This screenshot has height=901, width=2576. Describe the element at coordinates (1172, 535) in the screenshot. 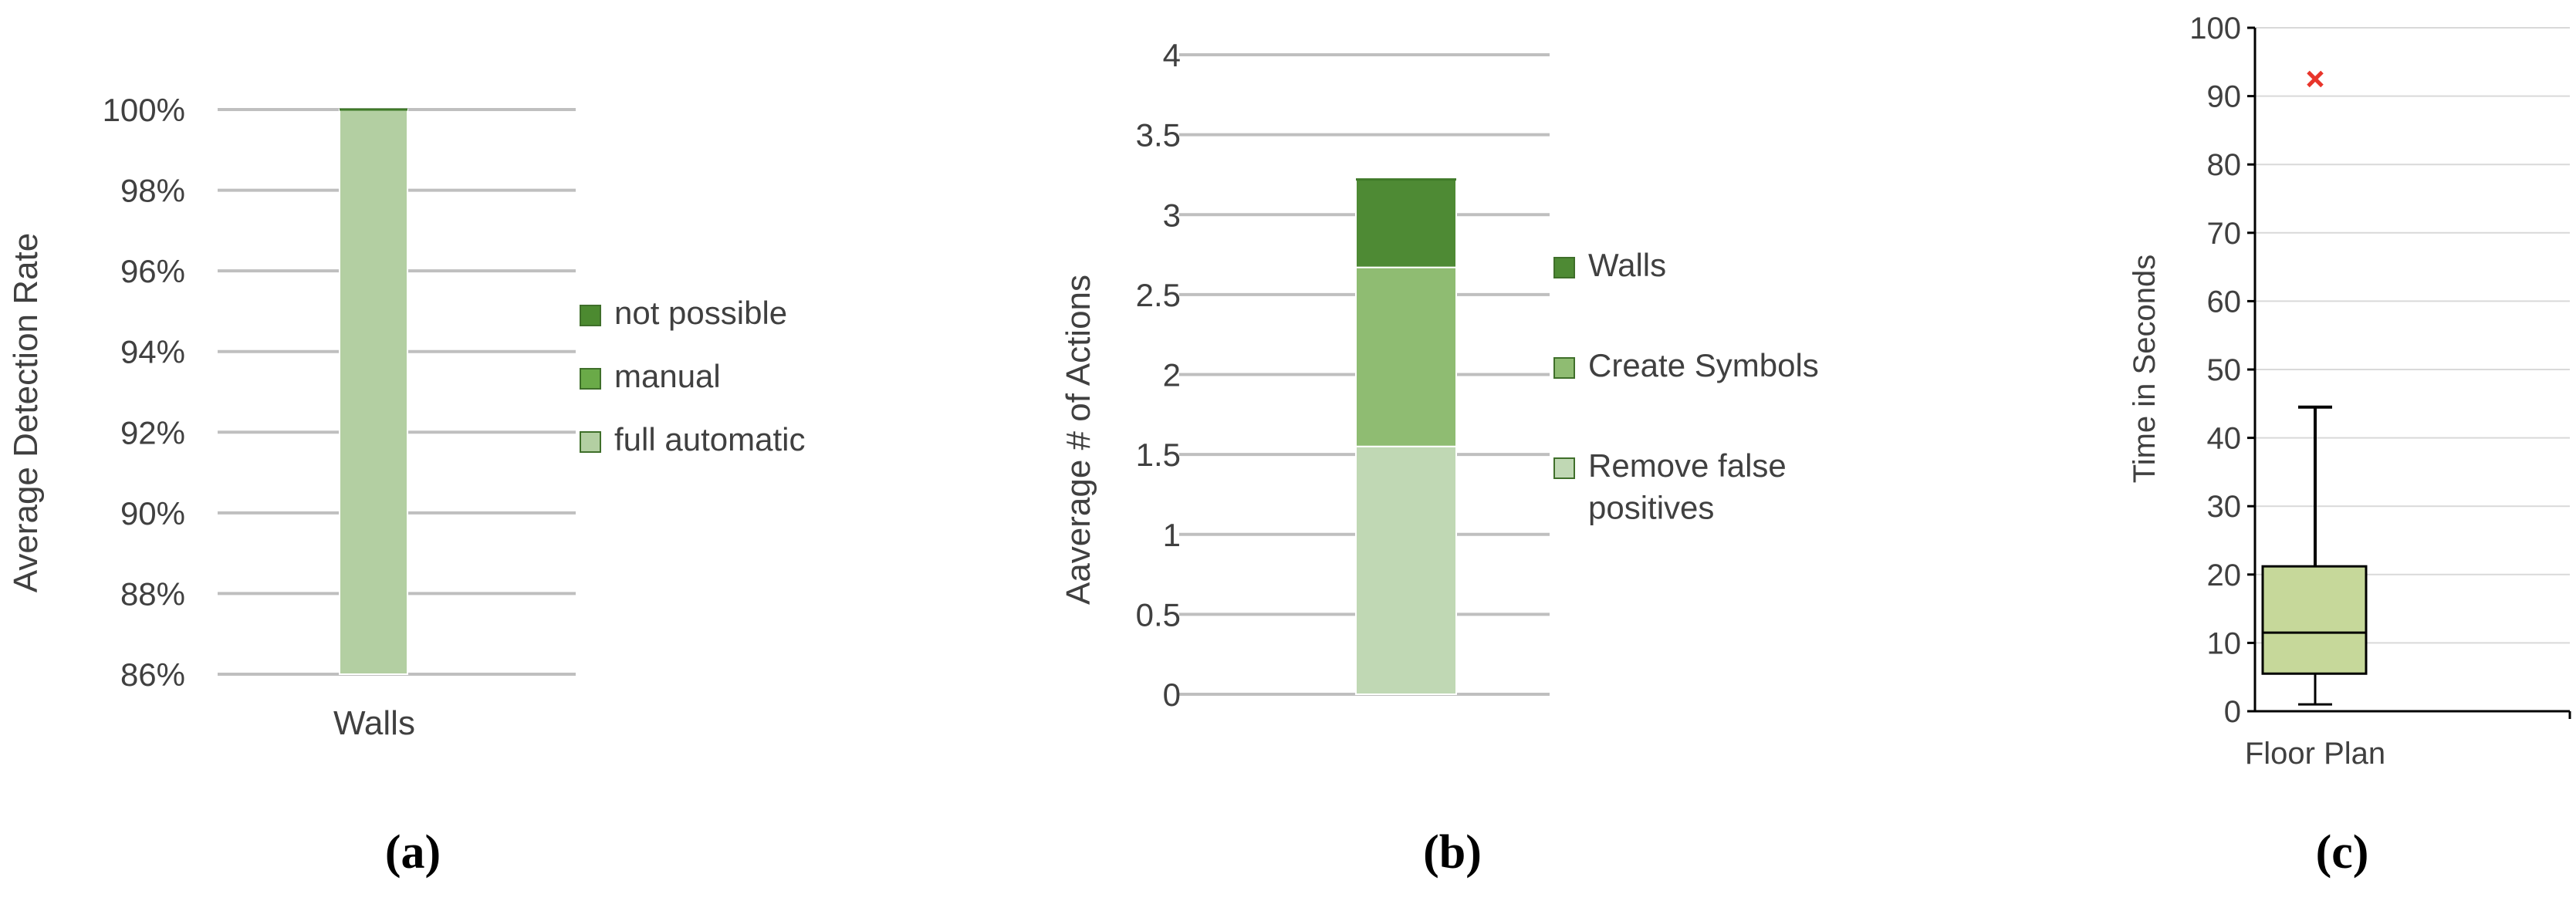

I see `y-tick-label: 1` at that location.